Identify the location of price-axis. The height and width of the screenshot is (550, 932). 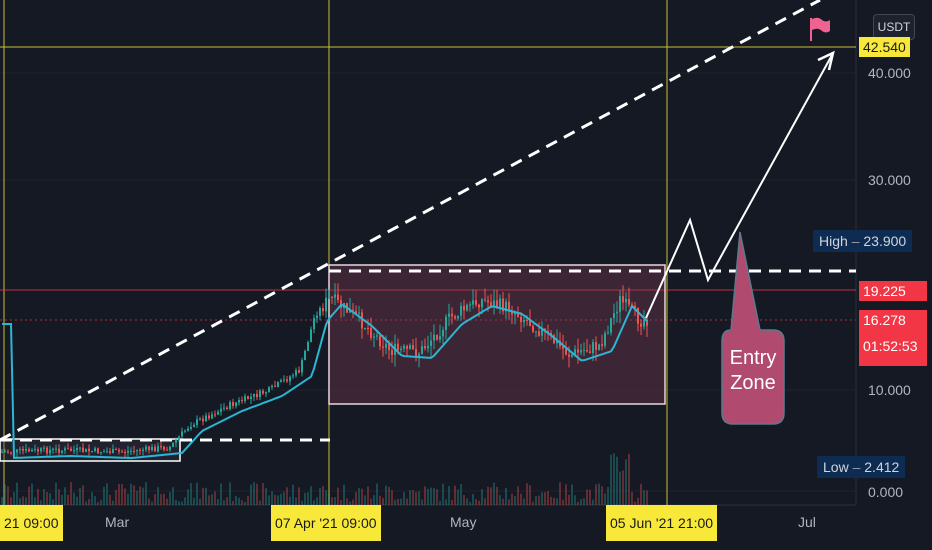
(894, 252).